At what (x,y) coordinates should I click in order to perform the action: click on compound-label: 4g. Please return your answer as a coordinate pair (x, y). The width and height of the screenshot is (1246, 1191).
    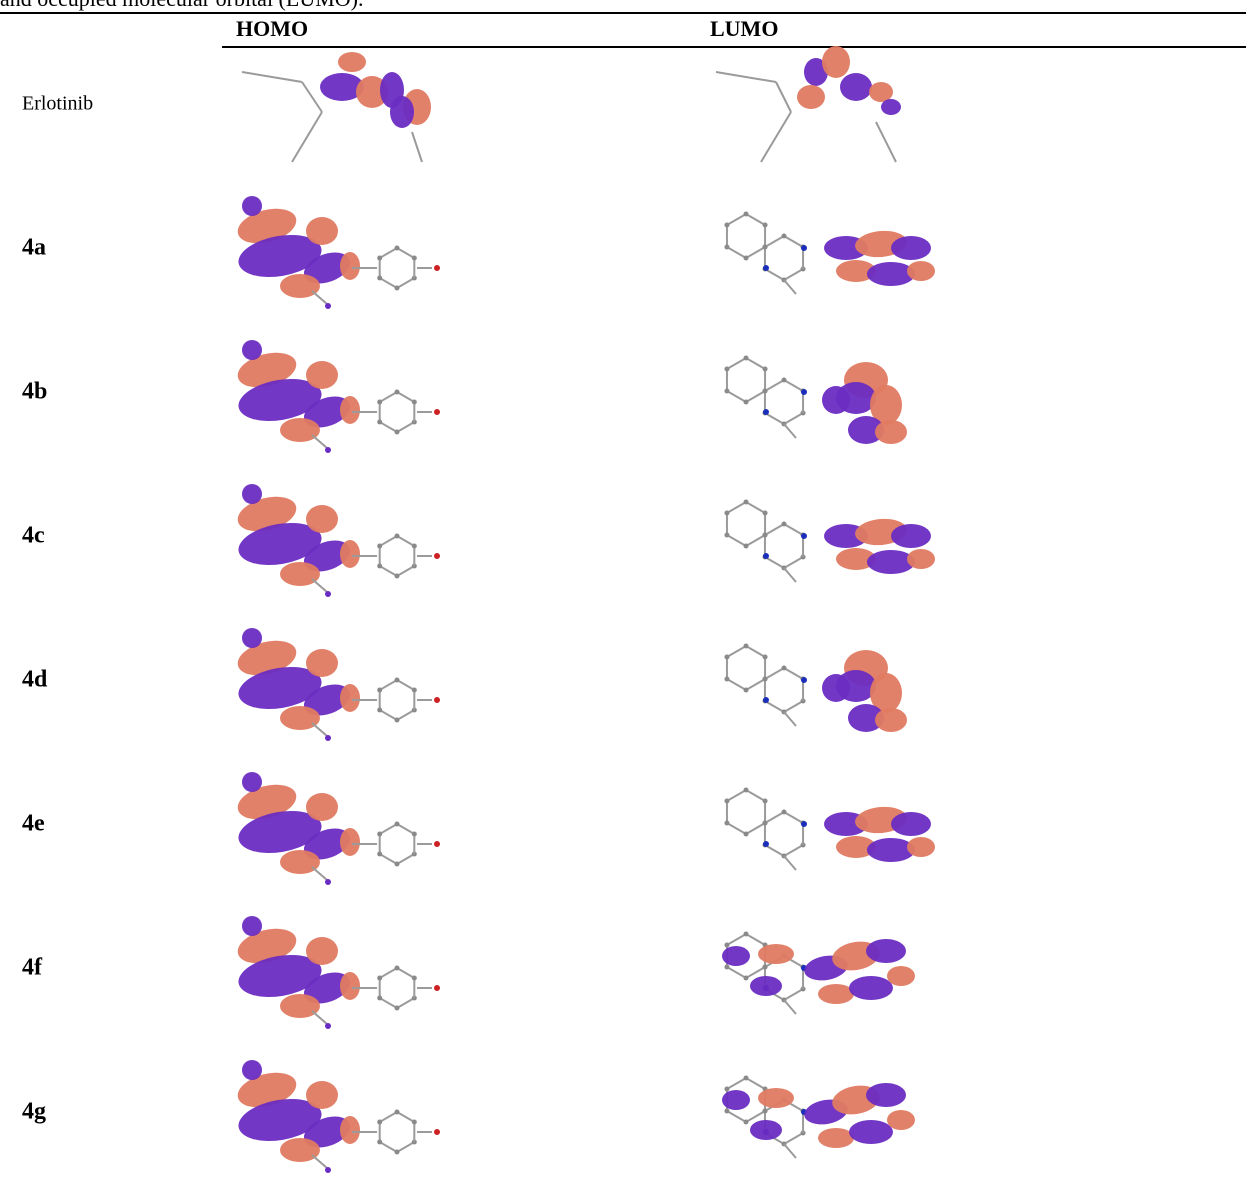
    Looking at the image, I should click on (34, 1111).